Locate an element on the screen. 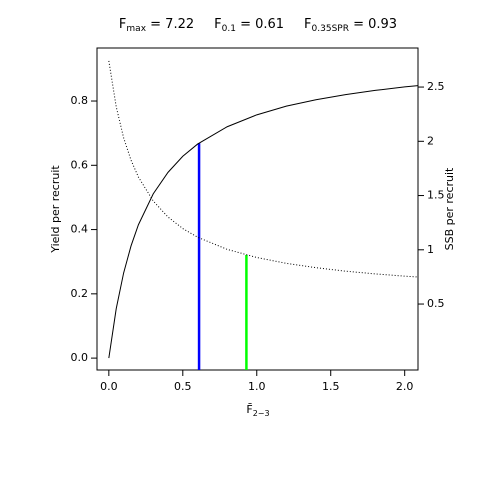 This screenshot has height=480, width=480. x-label-symbol: F̄ is located at coordinates (249, 409).